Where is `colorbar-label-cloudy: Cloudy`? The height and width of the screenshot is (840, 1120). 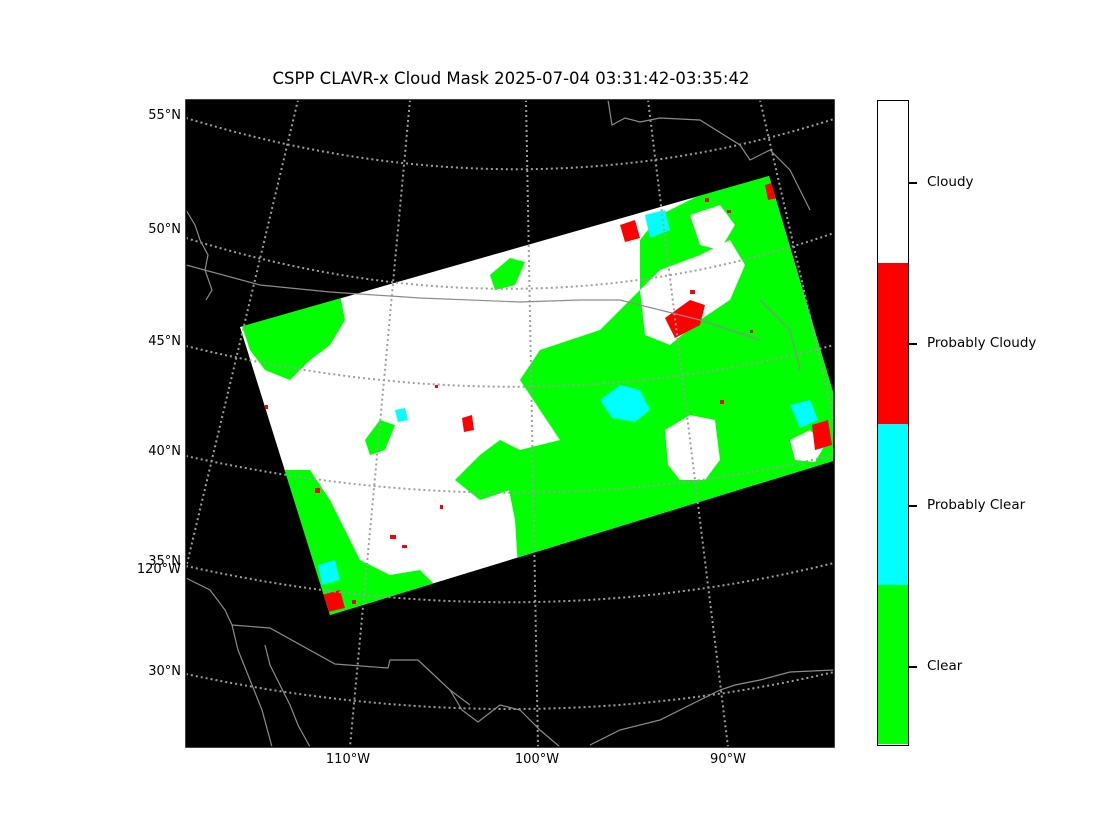 colorbar-label-cloudy: Cloudy is located at coordinates (950, 182).